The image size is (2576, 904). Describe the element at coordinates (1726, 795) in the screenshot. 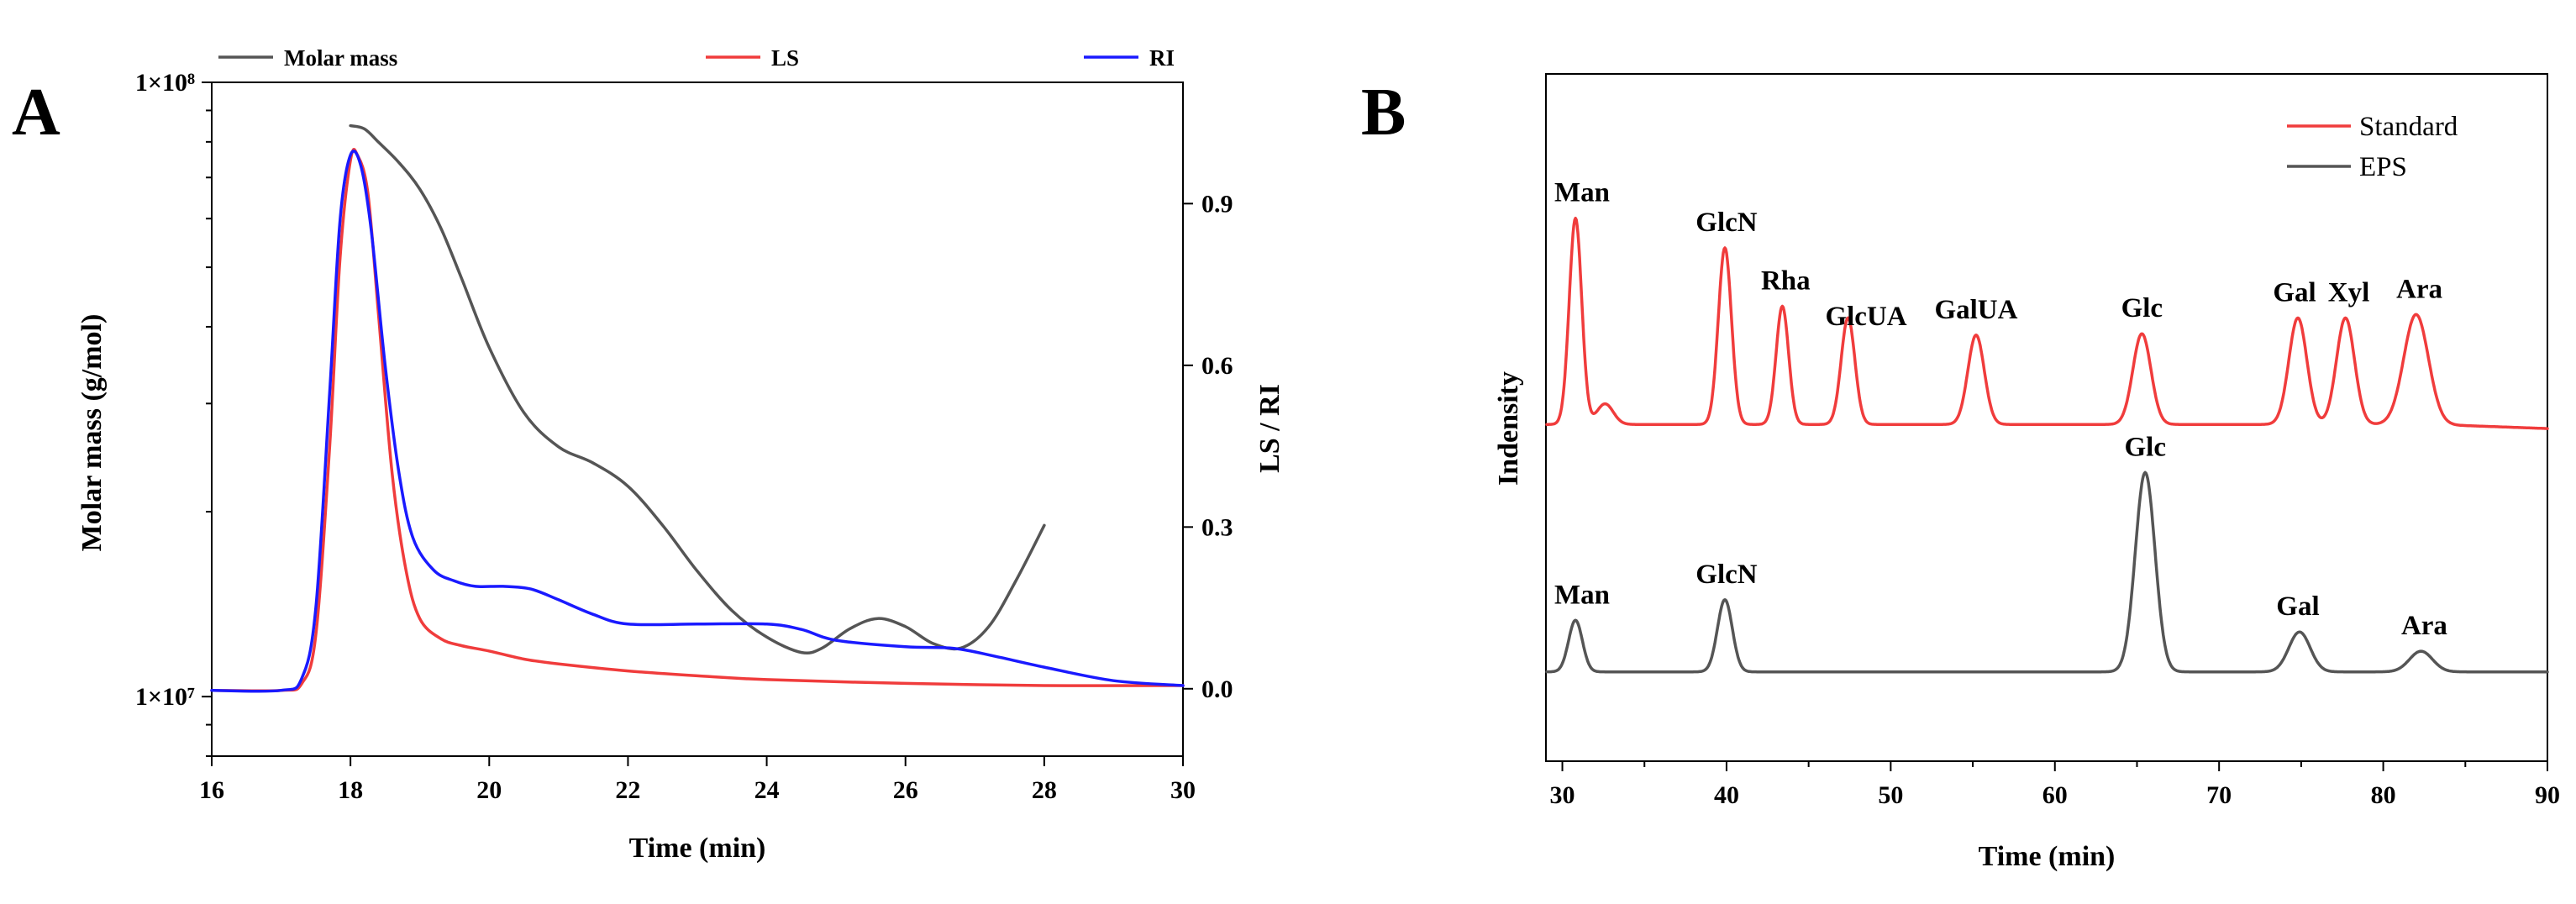

I see `x-tick-label: 40` at that location.